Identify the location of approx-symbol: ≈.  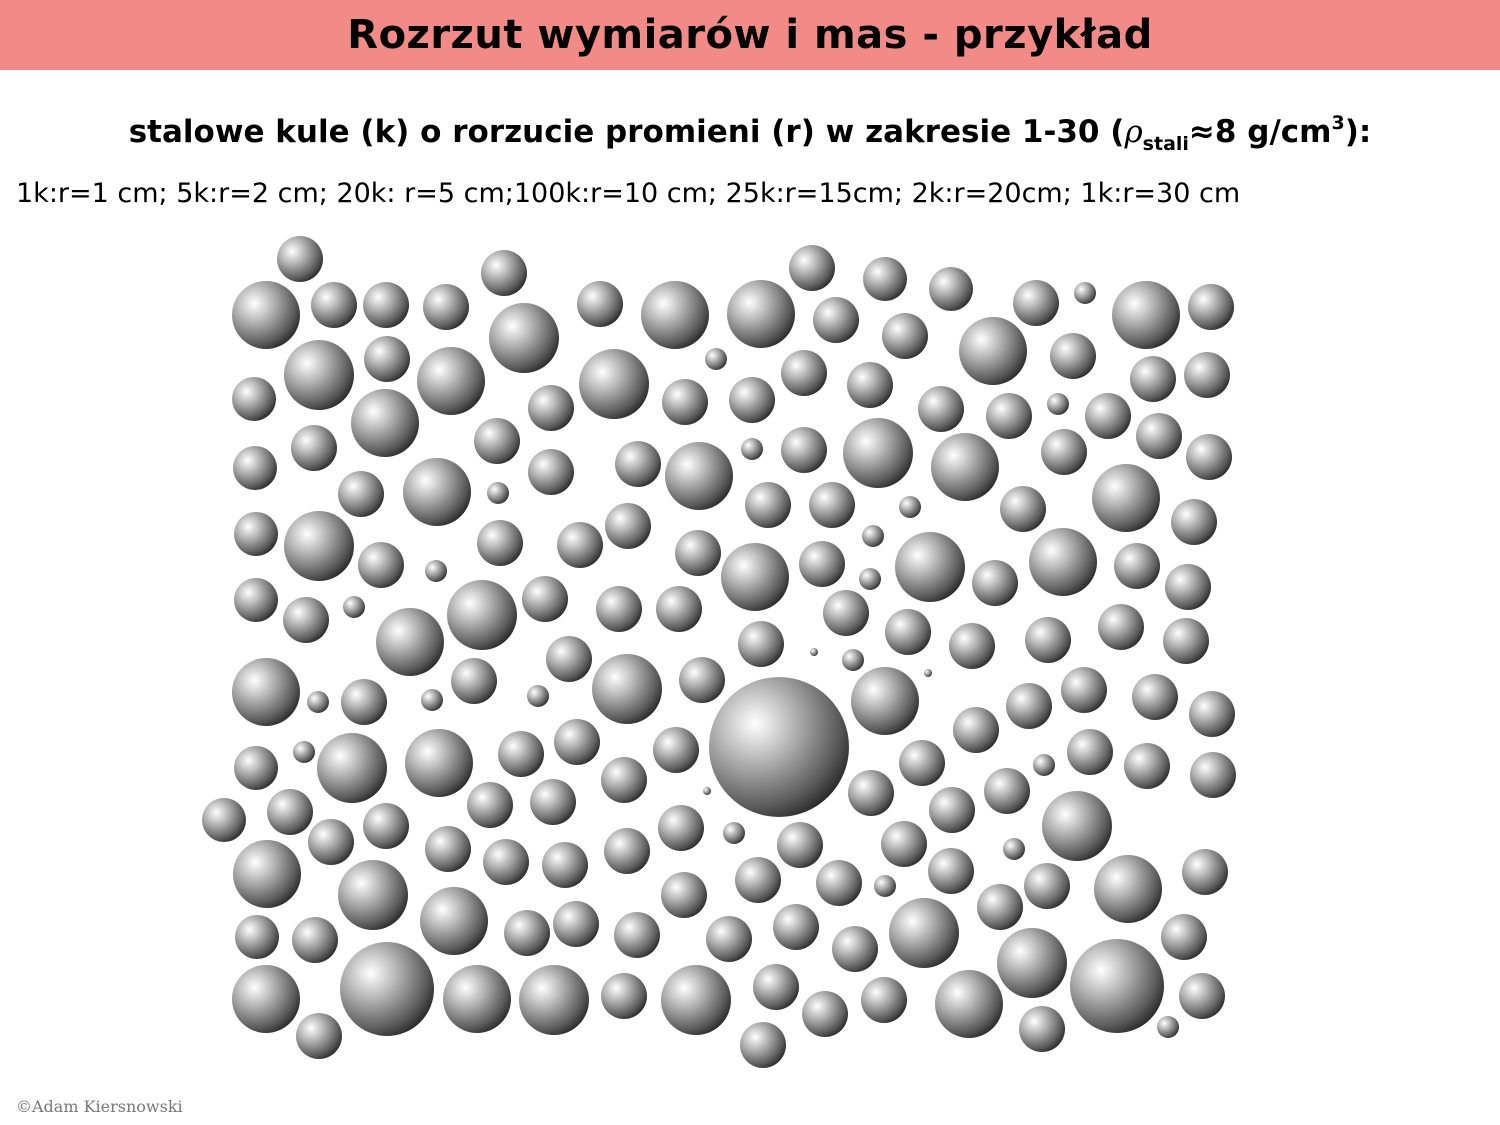
(1201, 132).